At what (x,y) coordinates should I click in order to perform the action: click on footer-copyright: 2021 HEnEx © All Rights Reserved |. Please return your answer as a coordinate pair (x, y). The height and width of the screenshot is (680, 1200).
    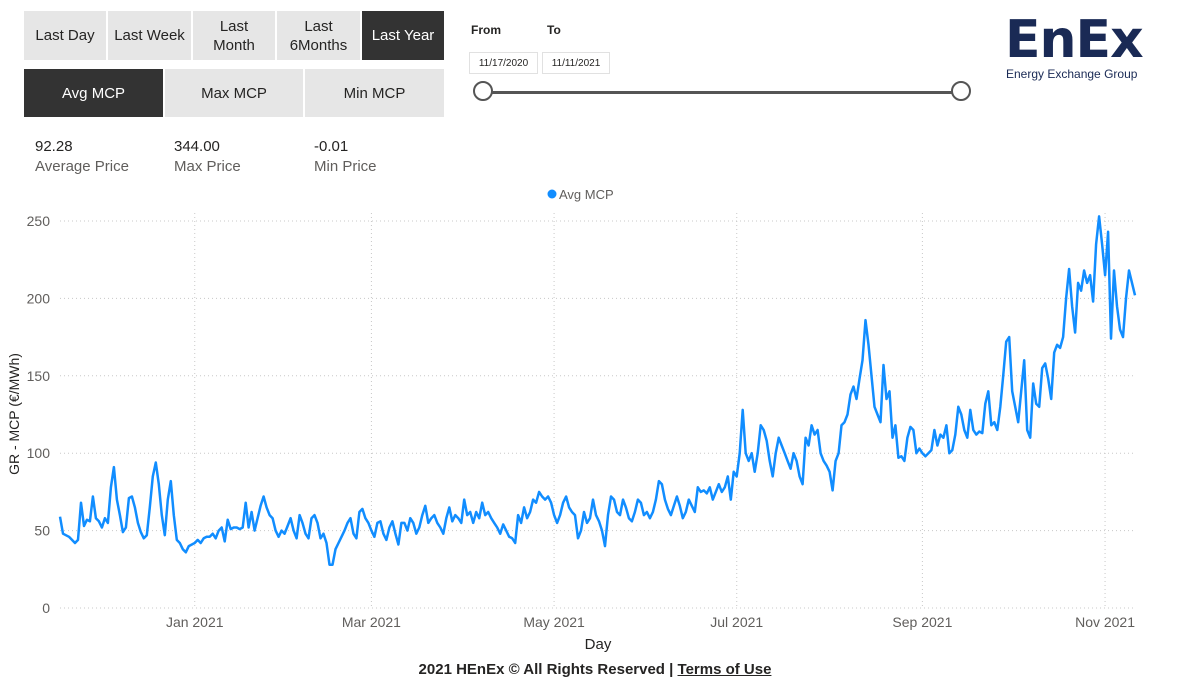
    Looking at the image, I should click on (546, 669).